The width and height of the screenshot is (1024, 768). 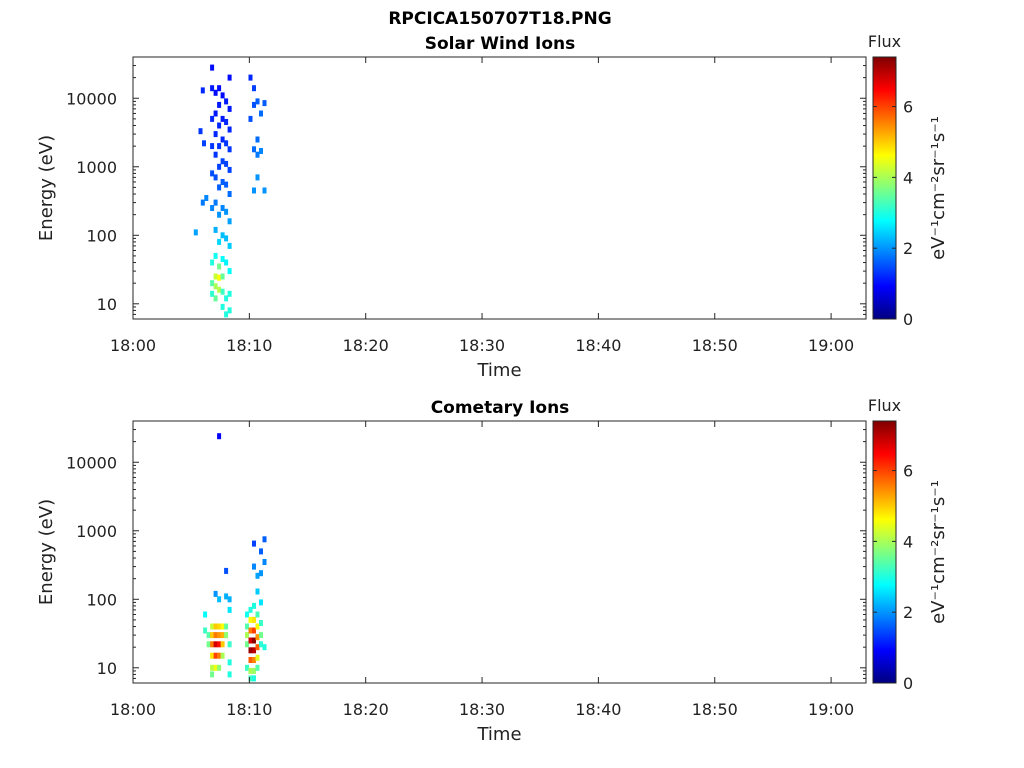 I want to click on x-tick-label: 19:00, so click(x=831, y=345).